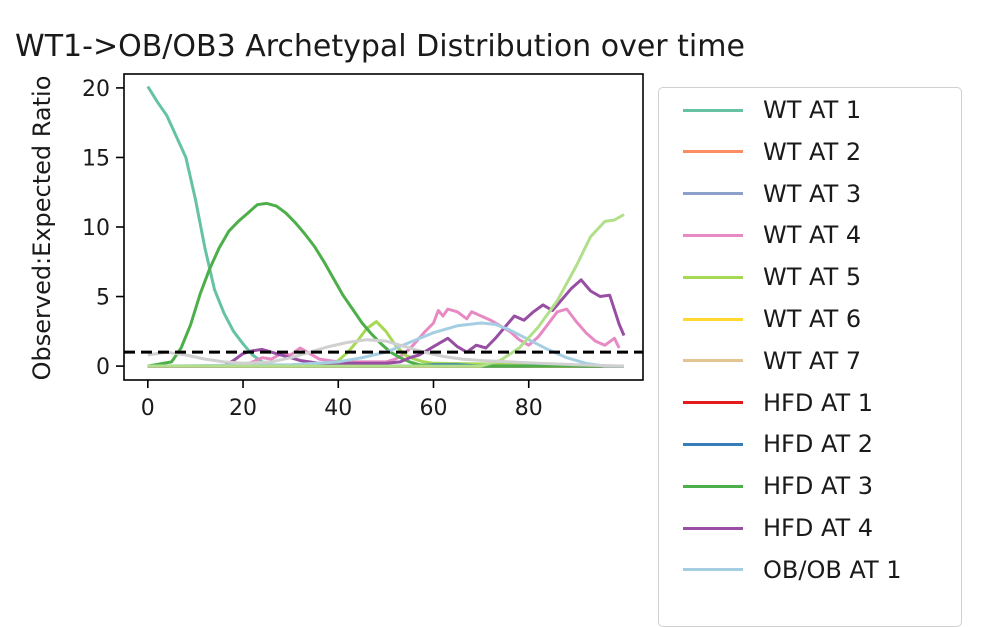  I want to click on legend-label: OB/OB AT 1, so click(832, 569).